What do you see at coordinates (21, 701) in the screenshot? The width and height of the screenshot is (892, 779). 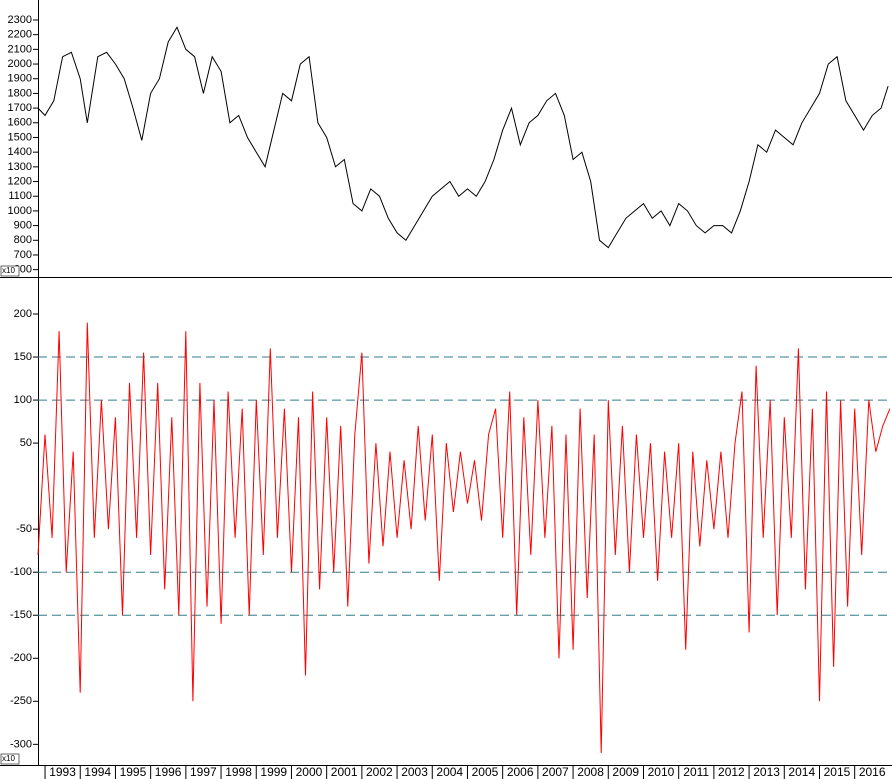 I see `y-tick-label: -250` at bounding box center [21, 701].